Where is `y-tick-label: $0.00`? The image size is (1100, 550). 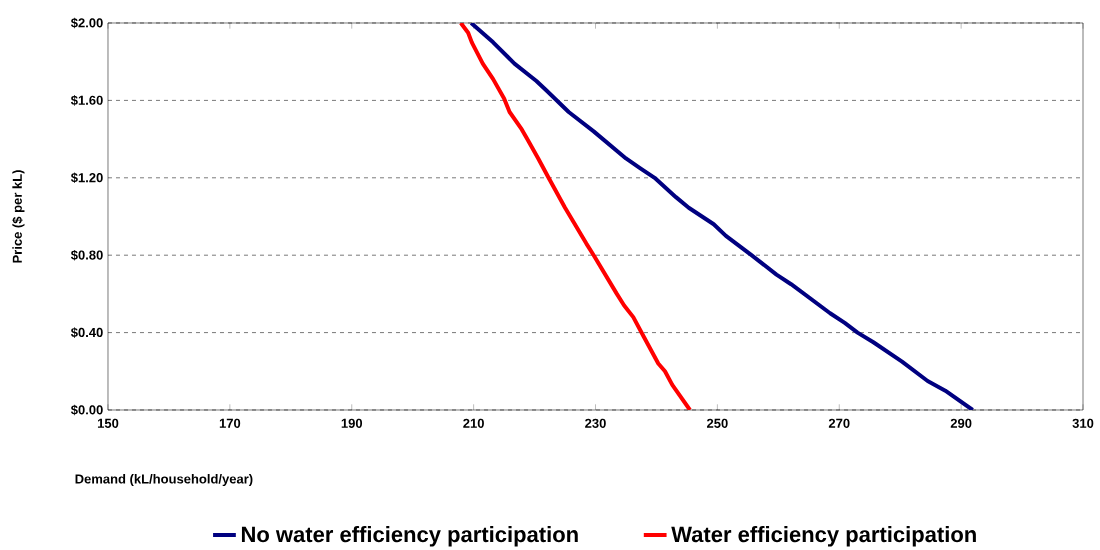
y-tick-label: $0.00 is located at coordinates (86, 410).